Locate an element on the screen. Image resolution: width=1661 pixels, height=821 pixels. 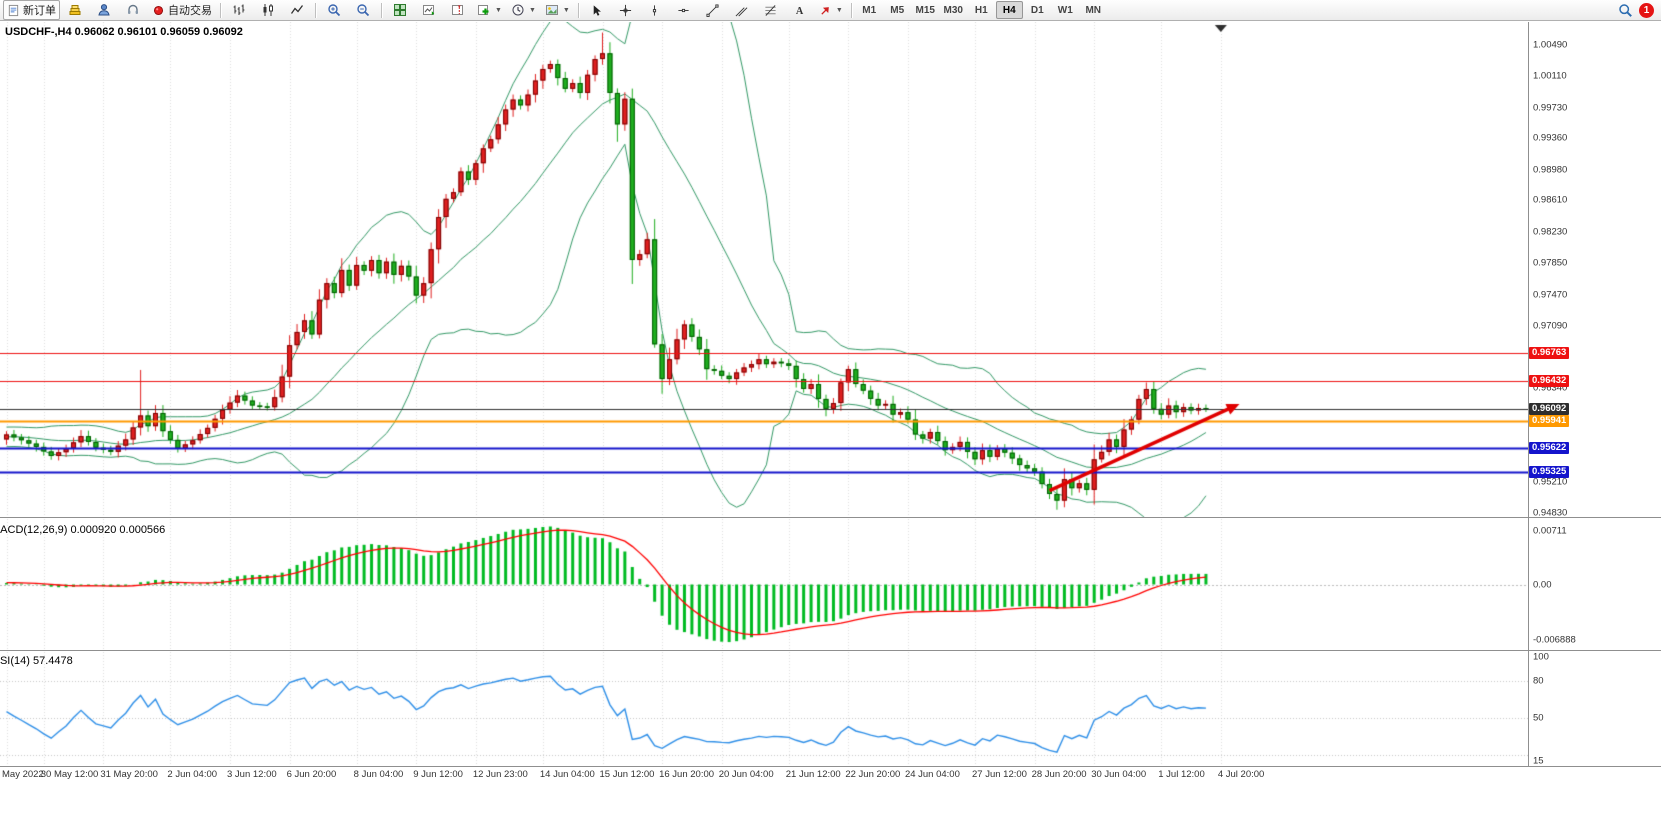
bar-chart-icon is located at coordinates (239, 9).